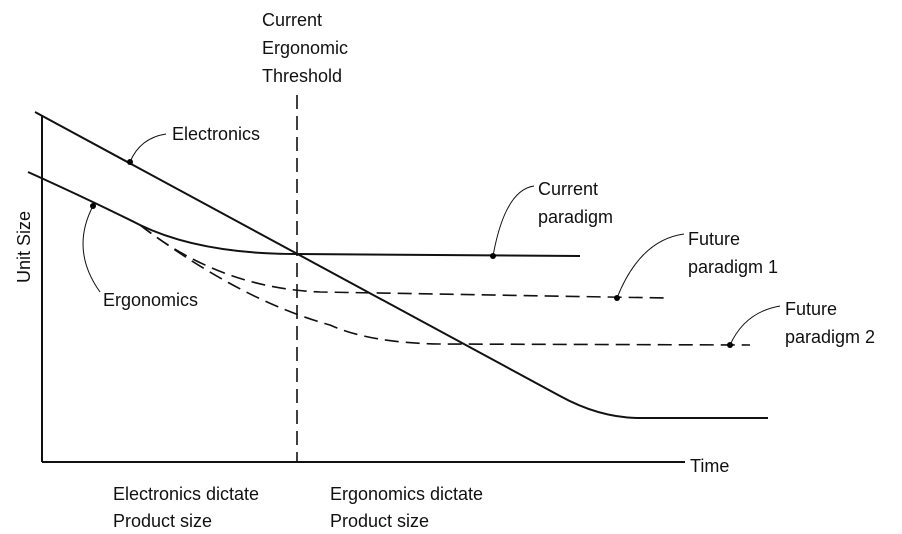 The height and width of the screenshot is (534, 902). What do you see at coordinates (830, 323) in the screenshot?
I see `future-paradigm-2-label: Future paradigm 2` at bounding box center [830, 323].